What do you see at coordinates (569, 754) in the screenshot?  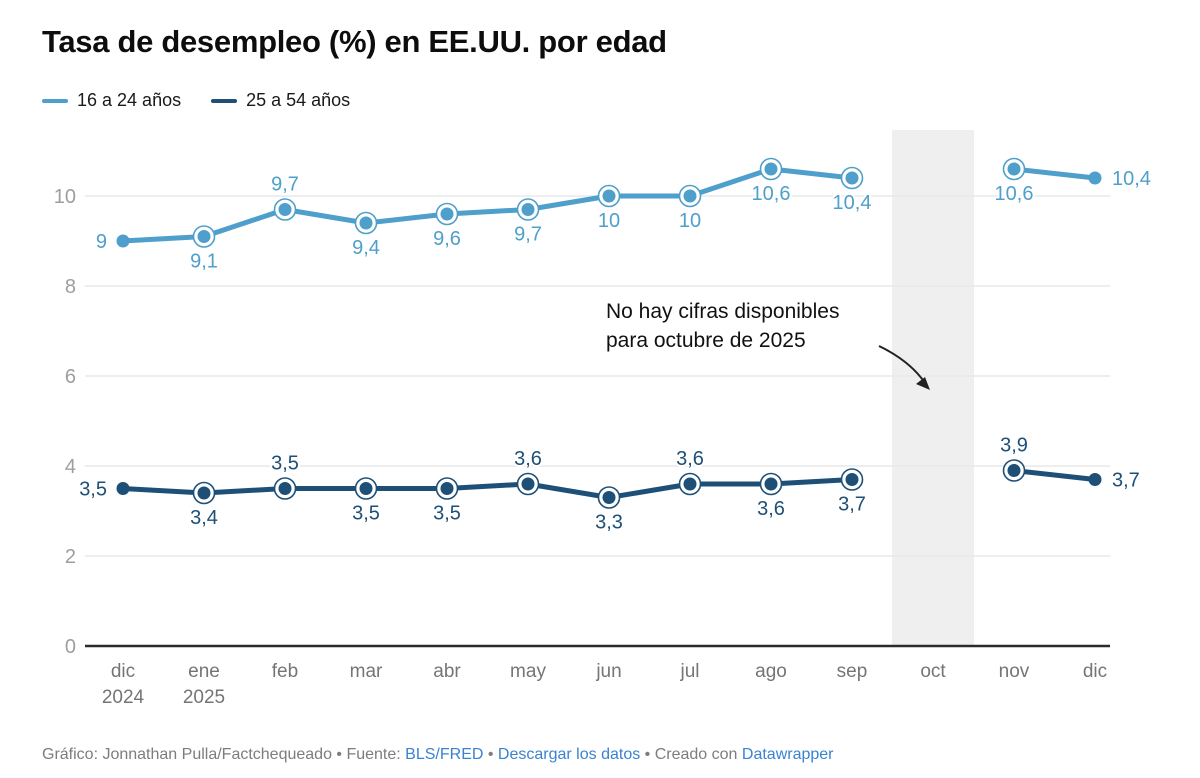 I see `download-data-link: Descargar los datos` at bounding box center [569, 754].